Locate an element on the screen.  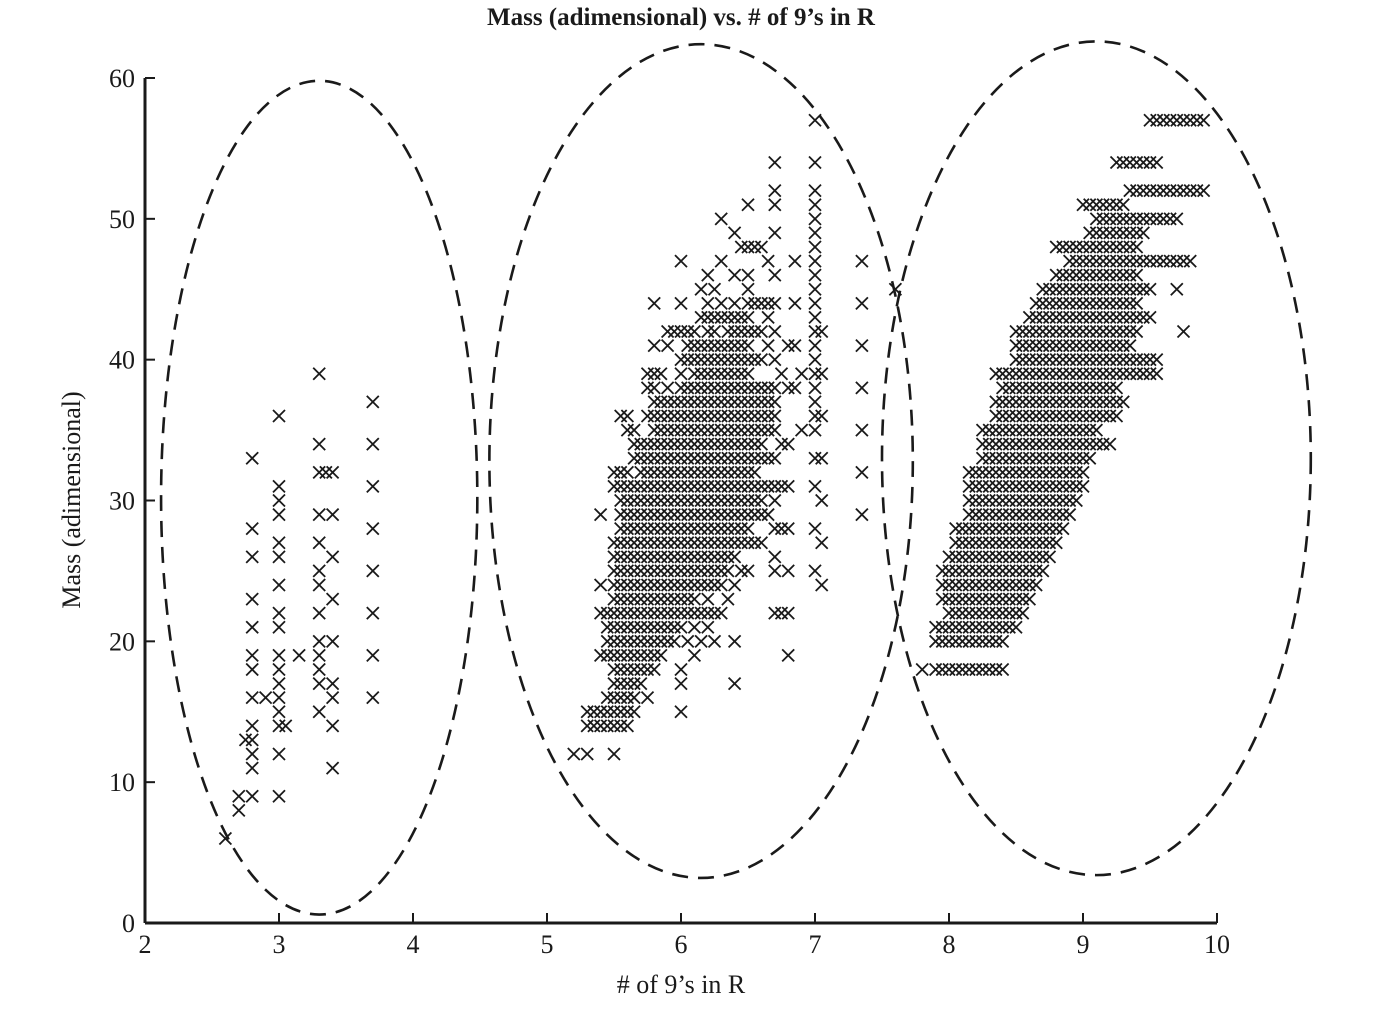
x-tick-label: 10 is located at coordinates (1217, 944).